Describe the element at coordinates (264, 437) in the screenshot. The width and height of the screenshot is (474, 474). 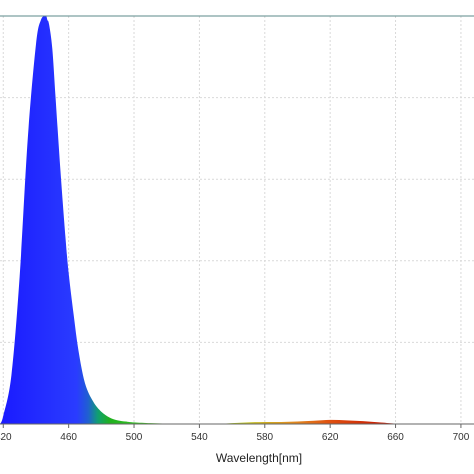
I see `x-tick-label: 580` at that location.